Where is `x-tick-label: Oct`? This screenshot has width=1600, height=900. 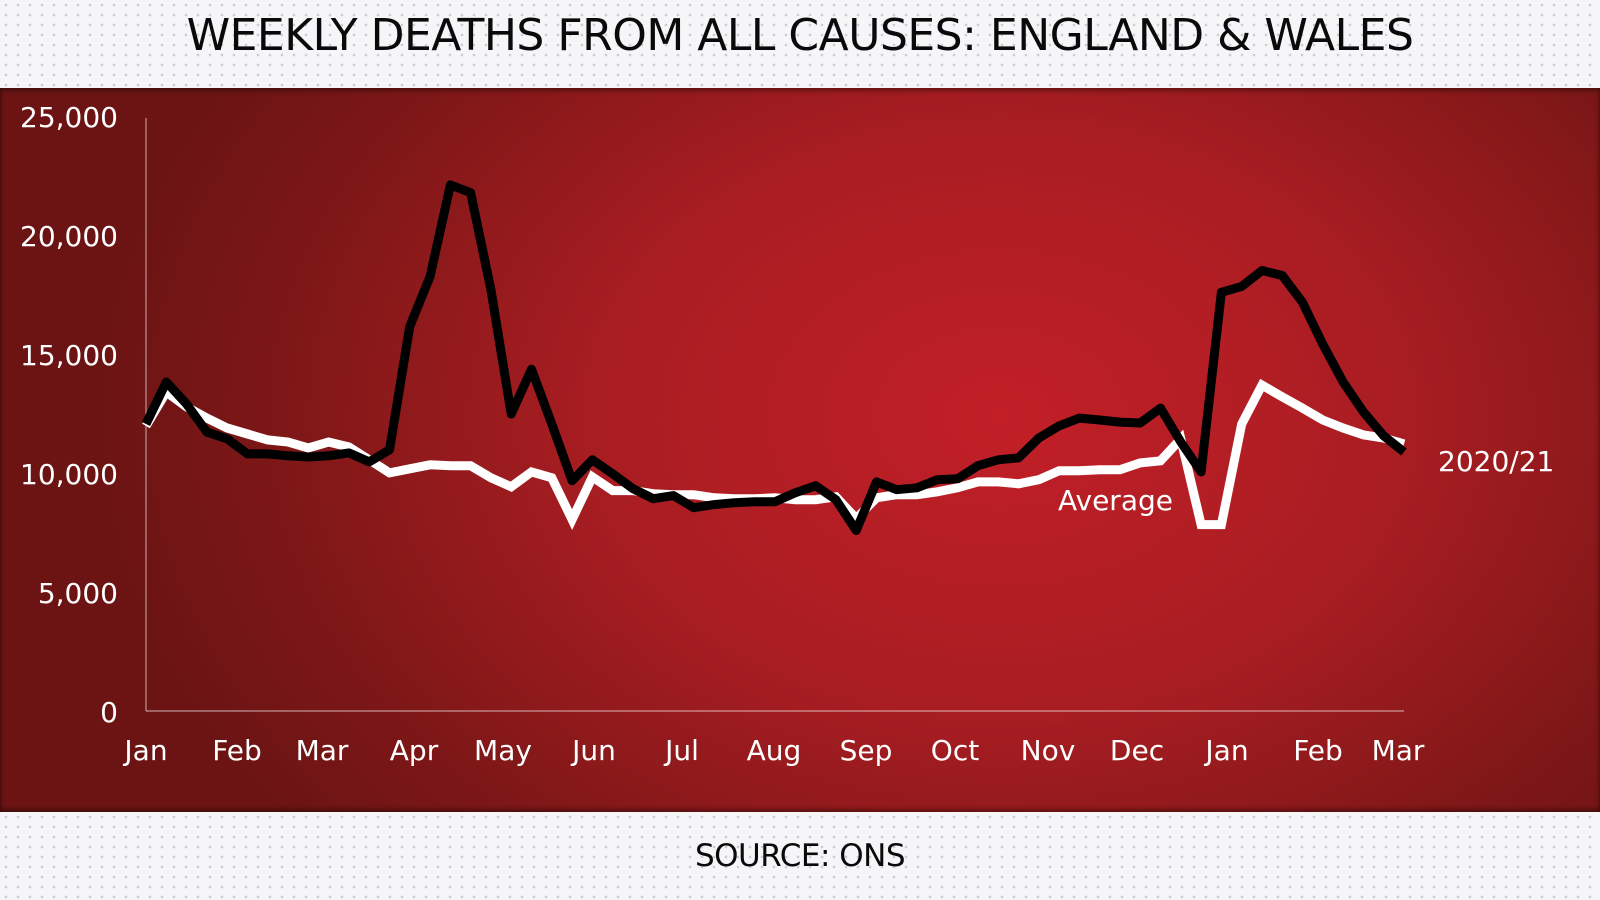
x-tick-label: Oct is located at coordinates (955, 750).